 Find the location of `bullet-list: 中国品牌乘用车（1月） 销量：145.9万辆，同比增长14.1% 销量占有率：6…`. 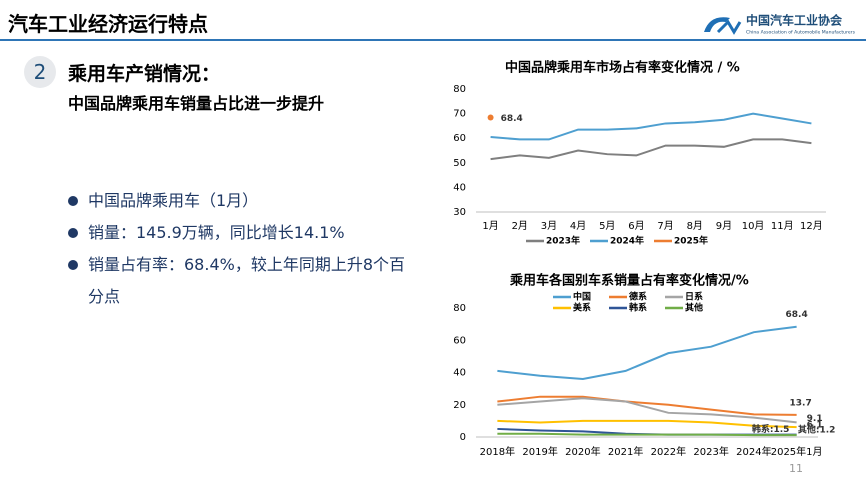

bullet-list: 中国品牌乘用车（1月） 销量：145.9万辆，同比增长14.1% 销量占有率：6… is located at coordinates (238, 249).